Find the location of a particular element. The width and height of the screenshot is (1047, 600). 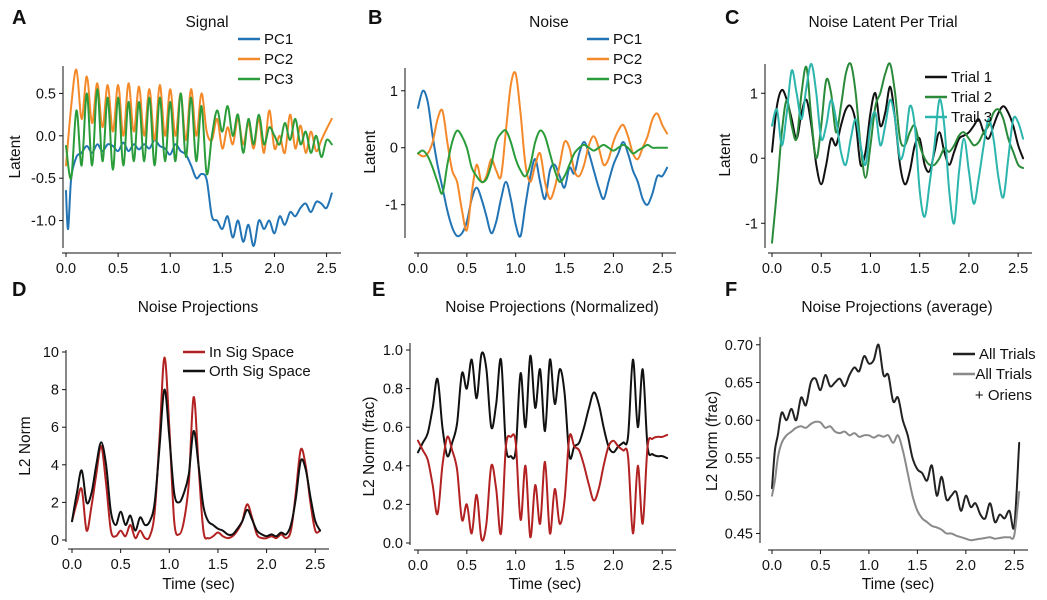

y-tick-label: 10 is located at coordinates (51, 353).